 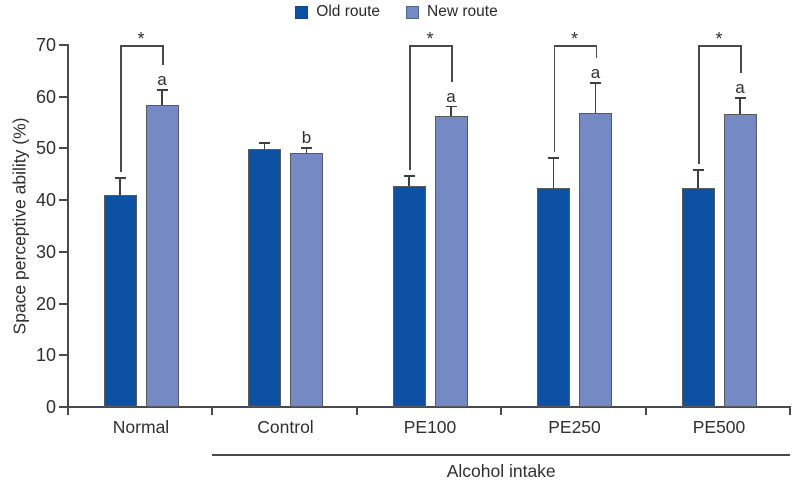 What do you see at coordinates (501, 471) in the screenshot?
I see `group-axis-title: Alcohol intake` at bounding box center [501, 471].